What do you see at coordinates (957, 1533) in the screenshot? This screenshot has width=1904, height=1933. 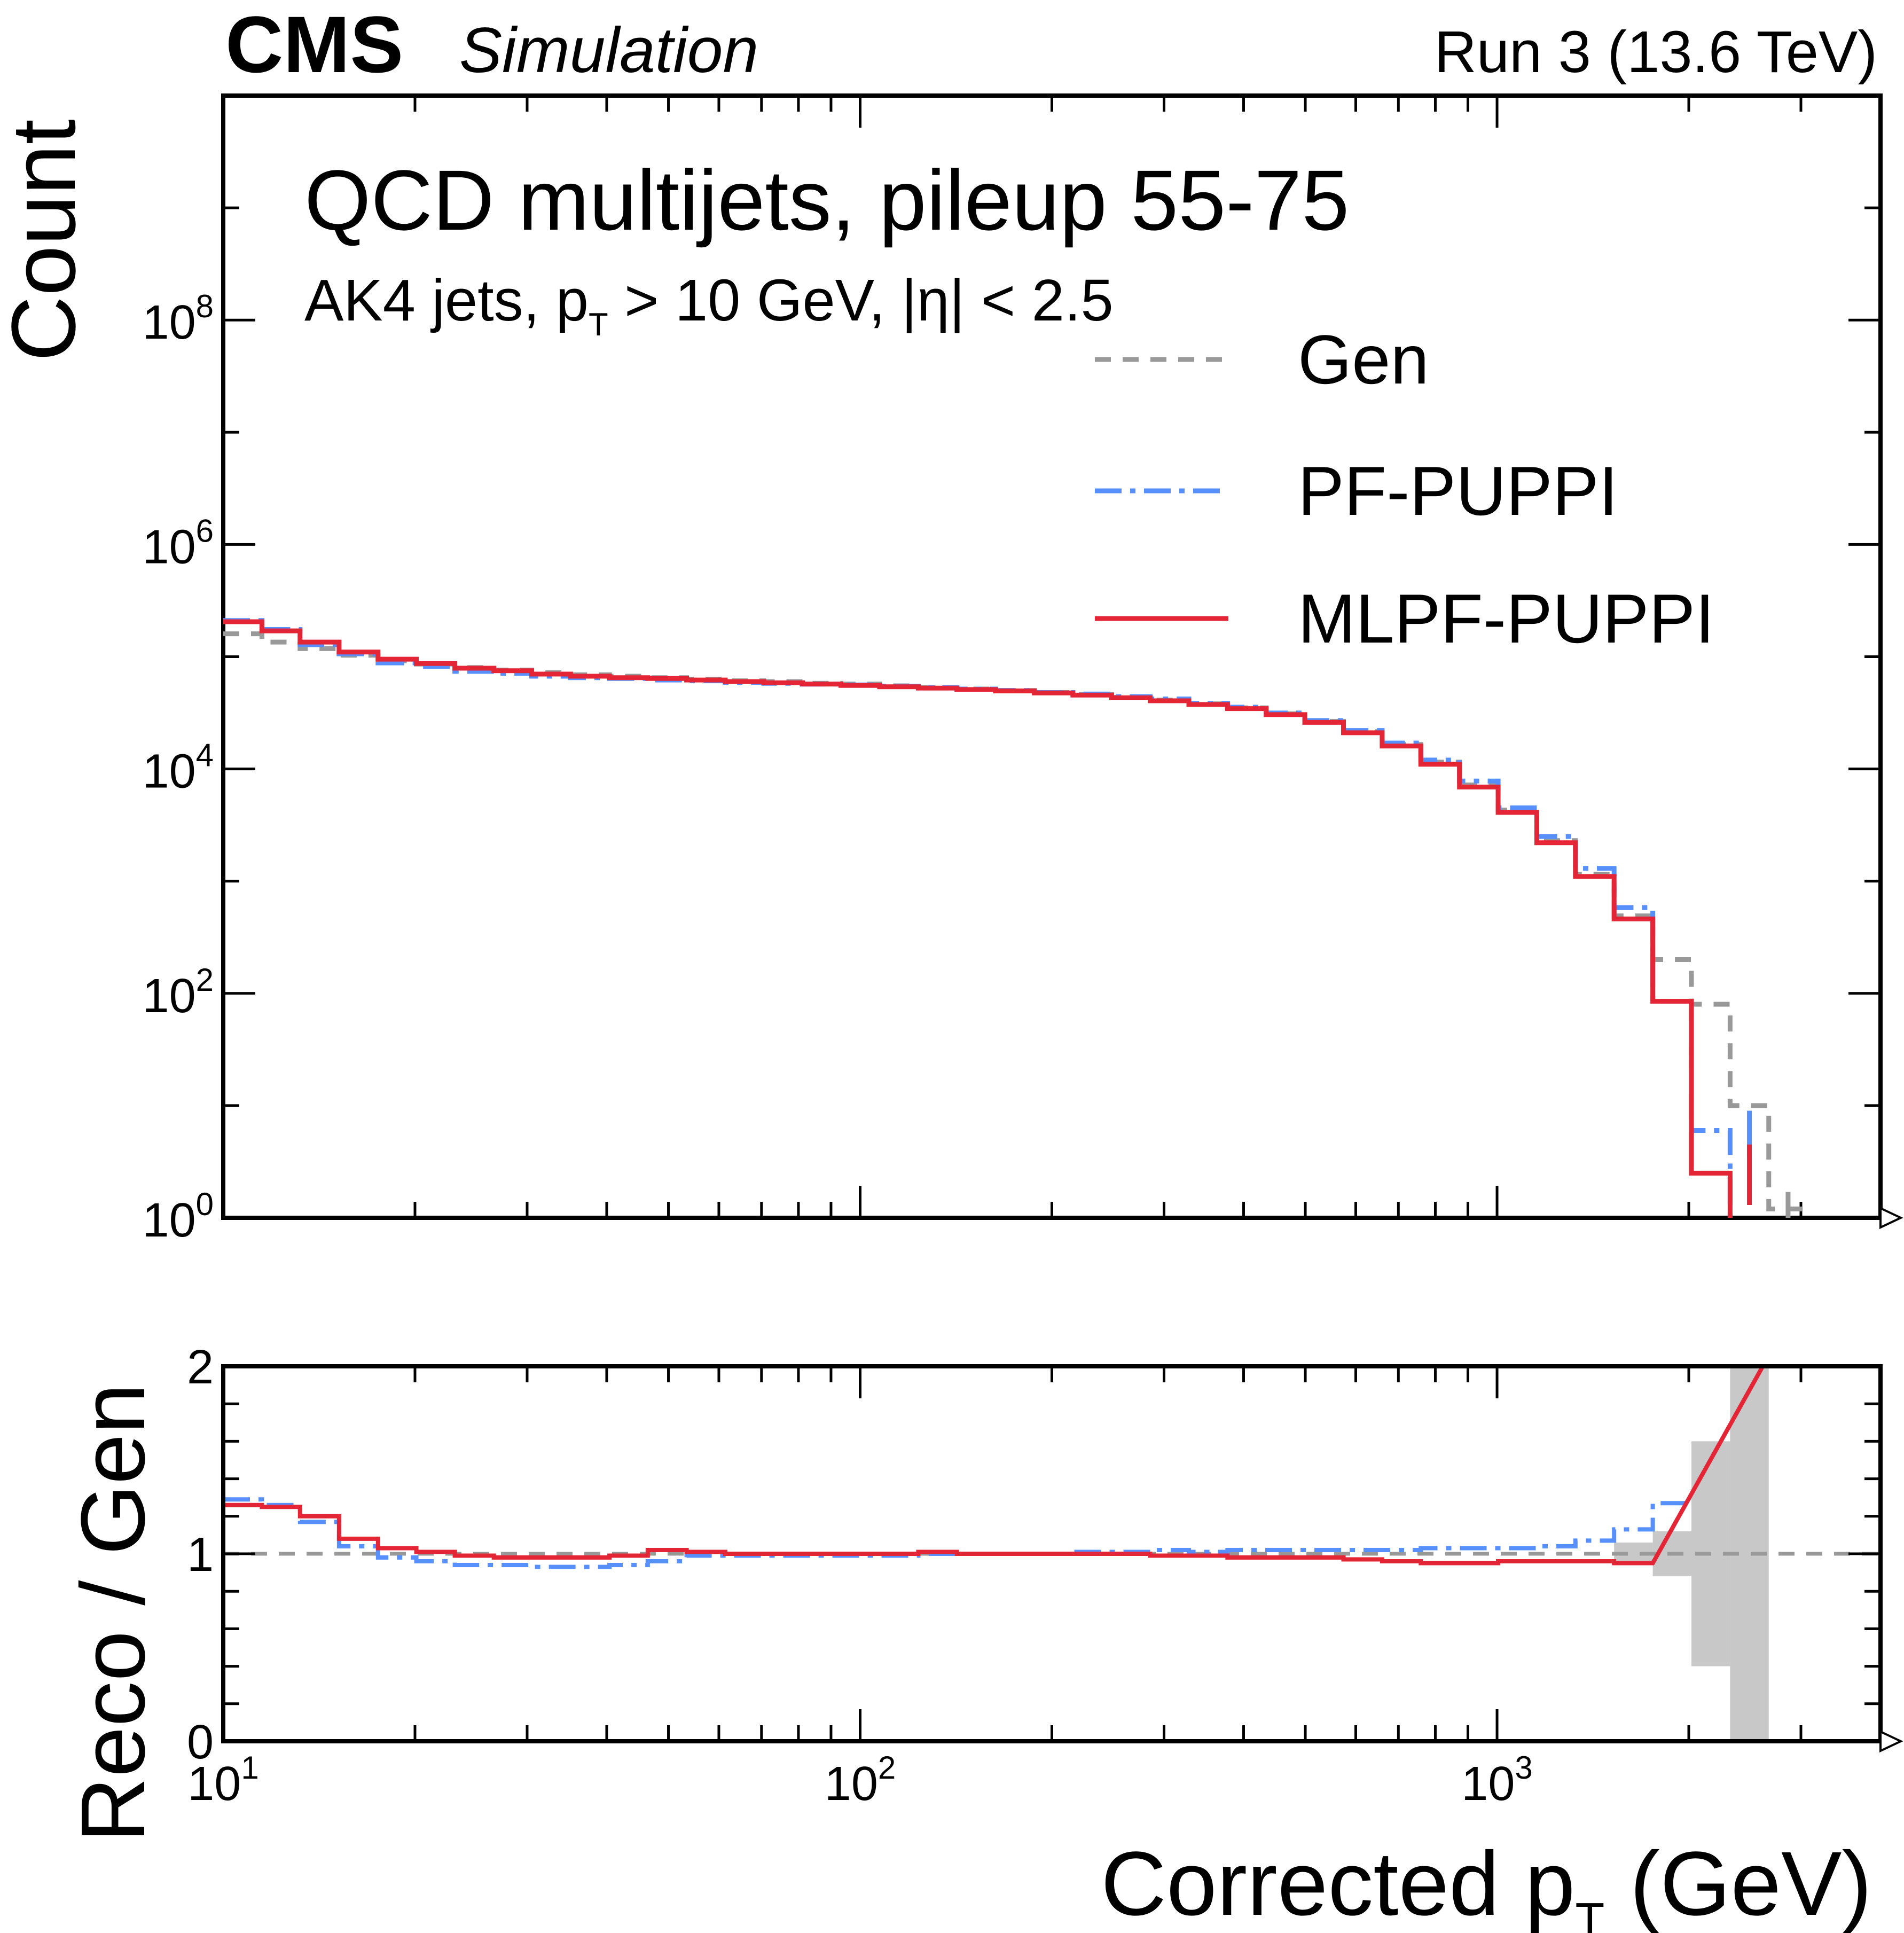 I see `ratio-histogram-pf-puppi` at bounding box center [957, 1533].